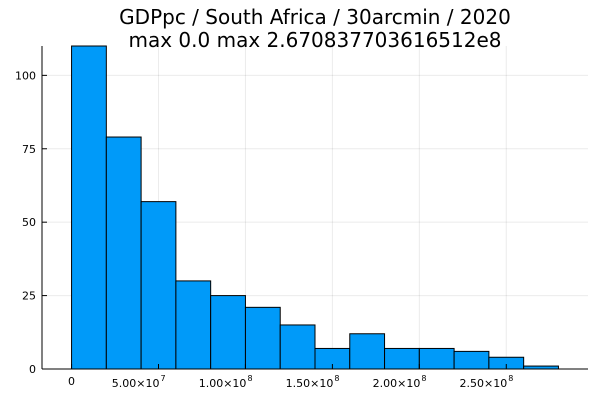 Image resolution: width=600 pixels, height=400 pixels. I want to click on x-tick-label: 2.50×10 8, so click(487, 382).